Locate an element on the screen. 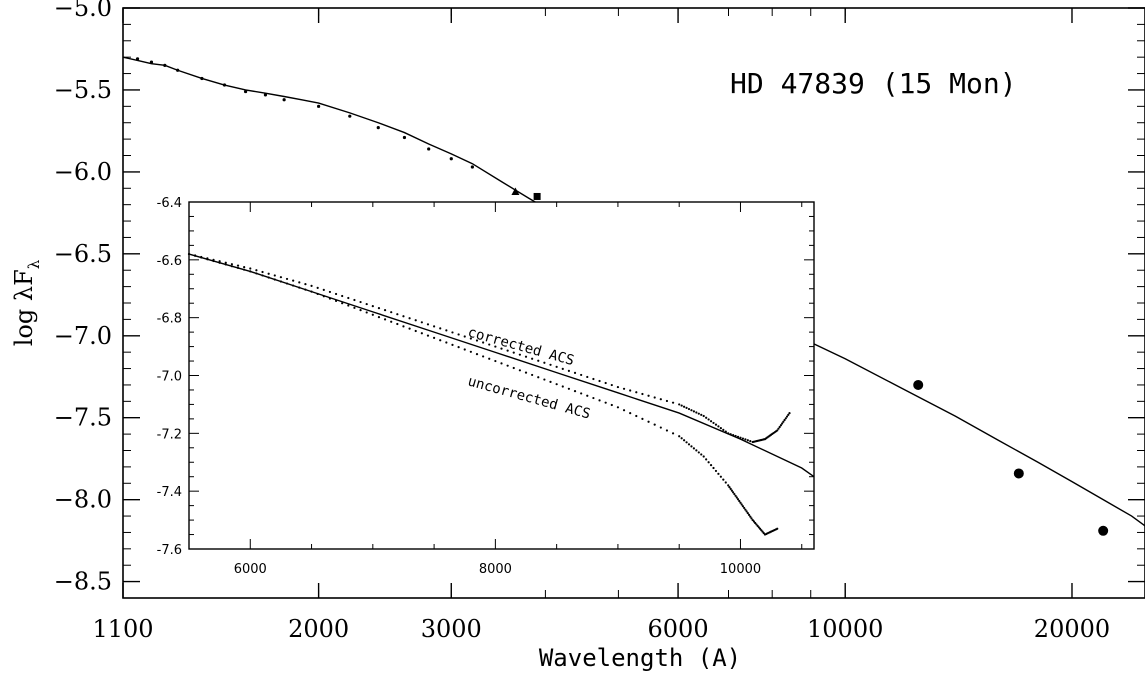 This screenshot has height=675, width=1145. main-x-tick-label: 1100 is located at coordinates (122, 629).